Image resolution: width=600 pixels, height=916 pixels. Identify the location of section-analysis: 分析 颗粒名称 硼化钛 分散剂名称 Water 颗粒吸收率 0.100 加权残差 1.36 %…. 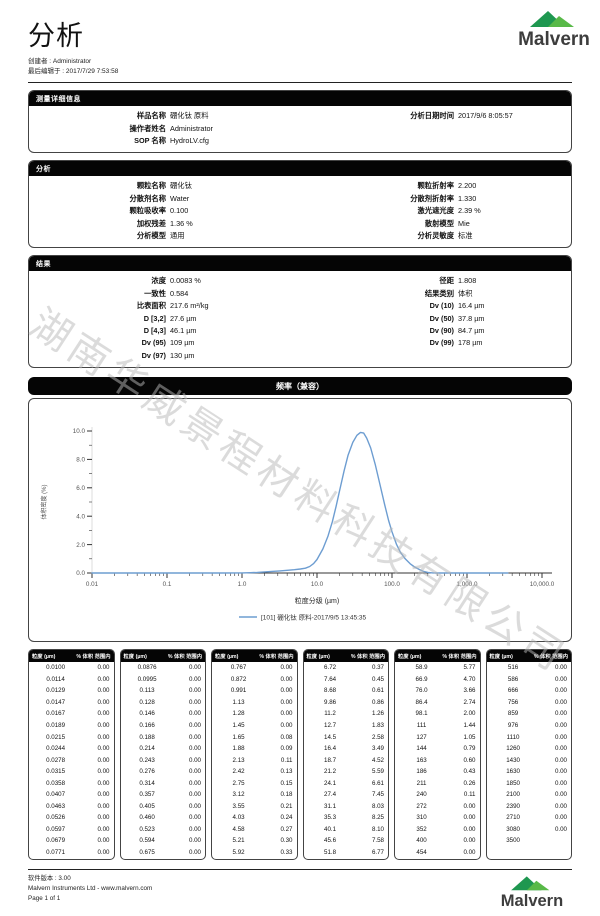
(300, 204).